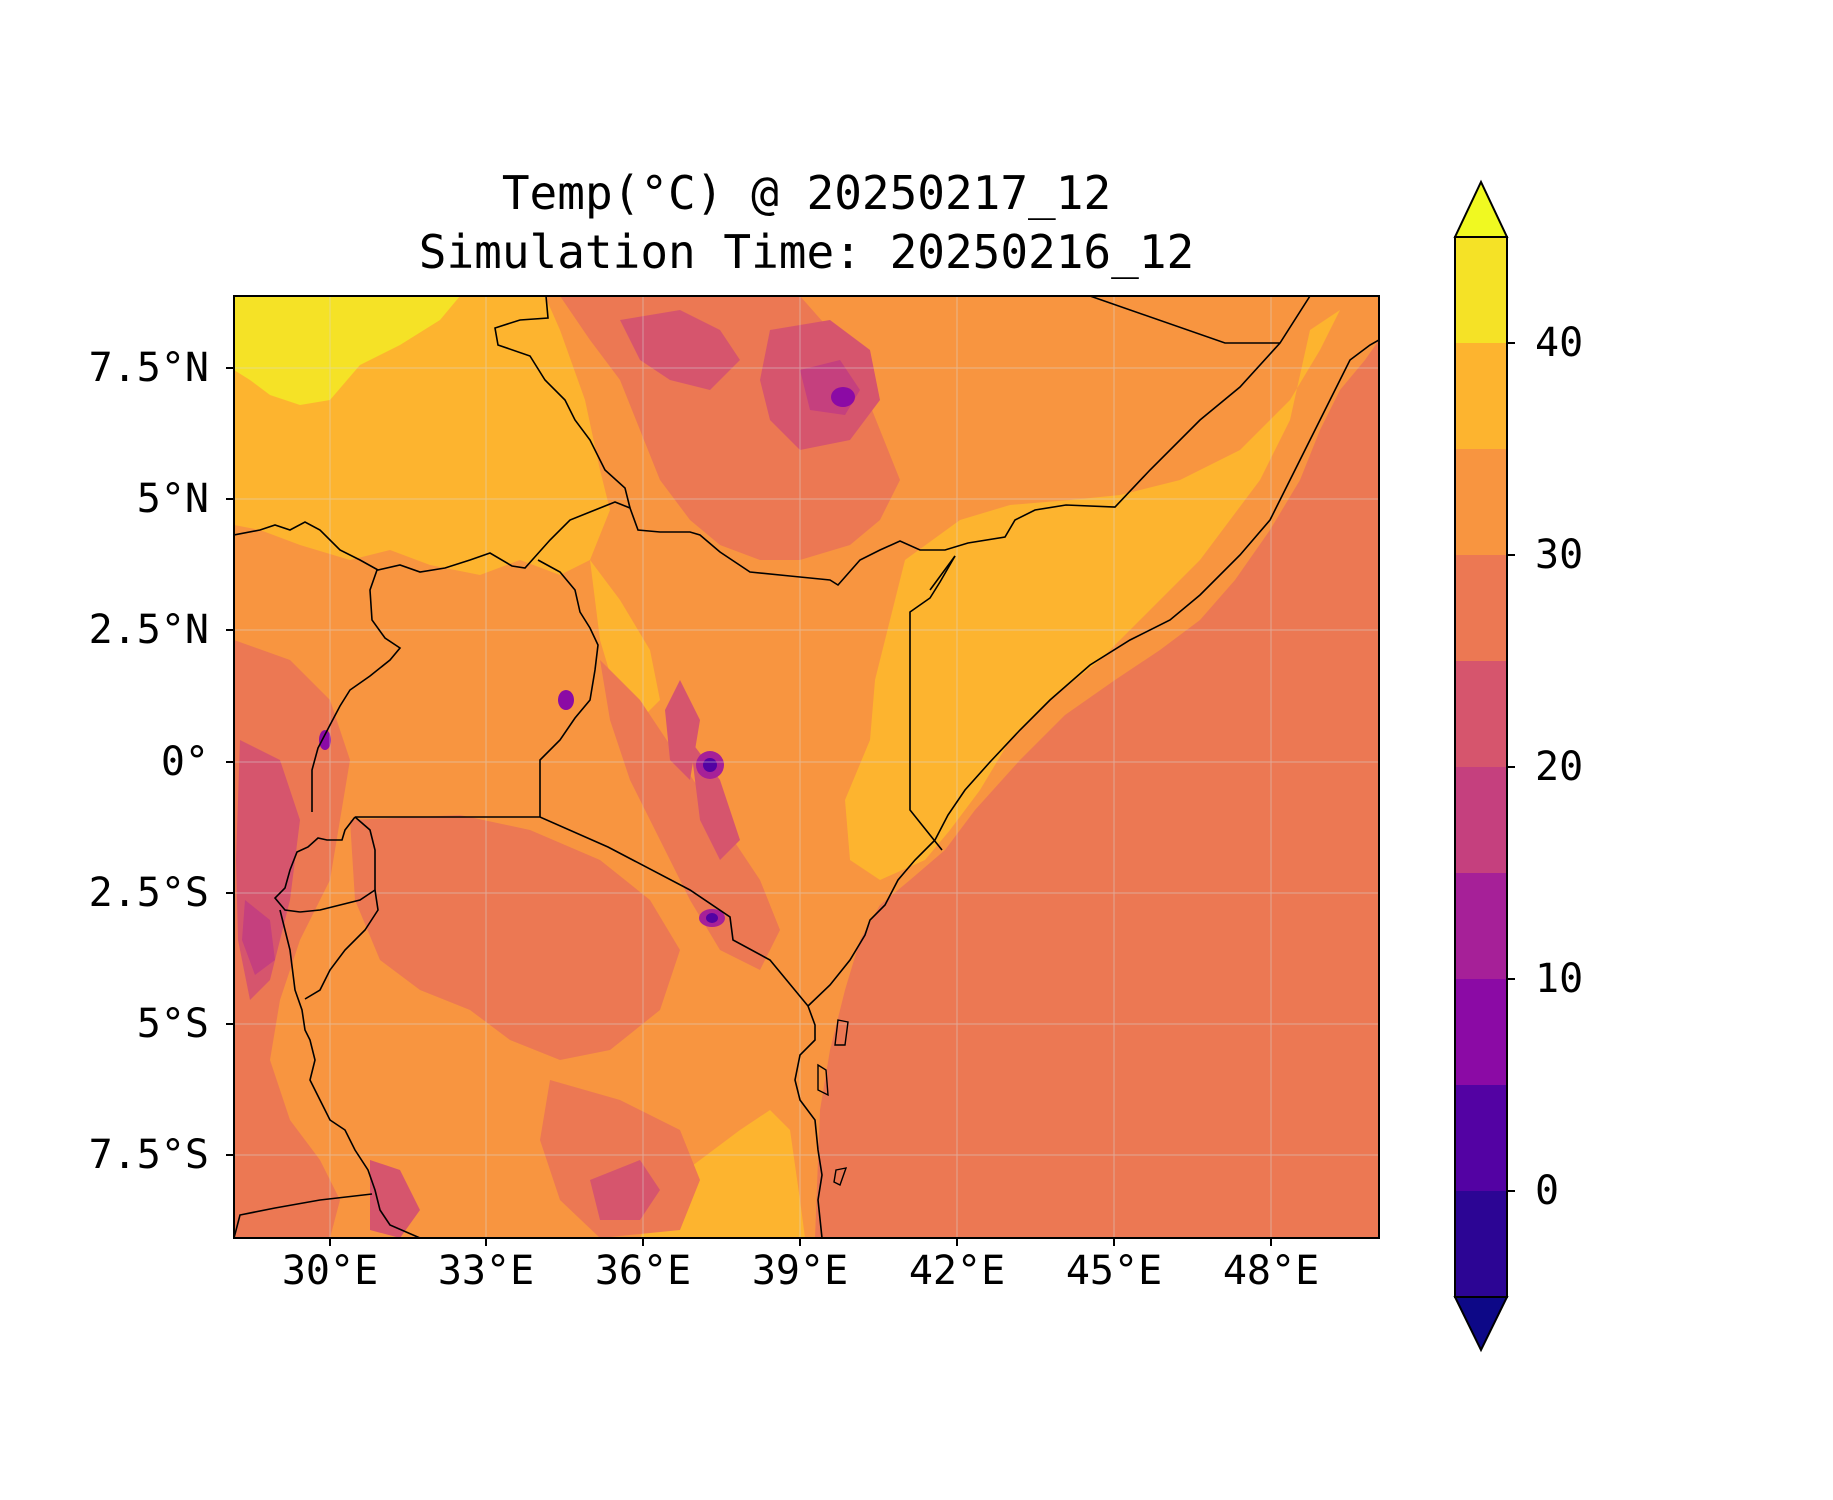  Describe the element at coordinates (230, 761) in the screenshot. I see `lat-ticks` at that location.